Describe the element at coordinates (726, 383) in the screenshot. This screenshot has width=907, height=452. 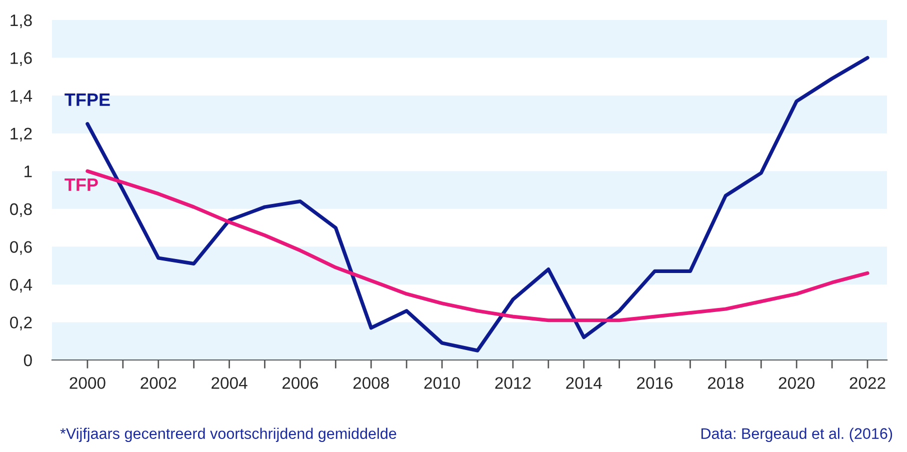
I see `x-tick-label: 2018` at that location.